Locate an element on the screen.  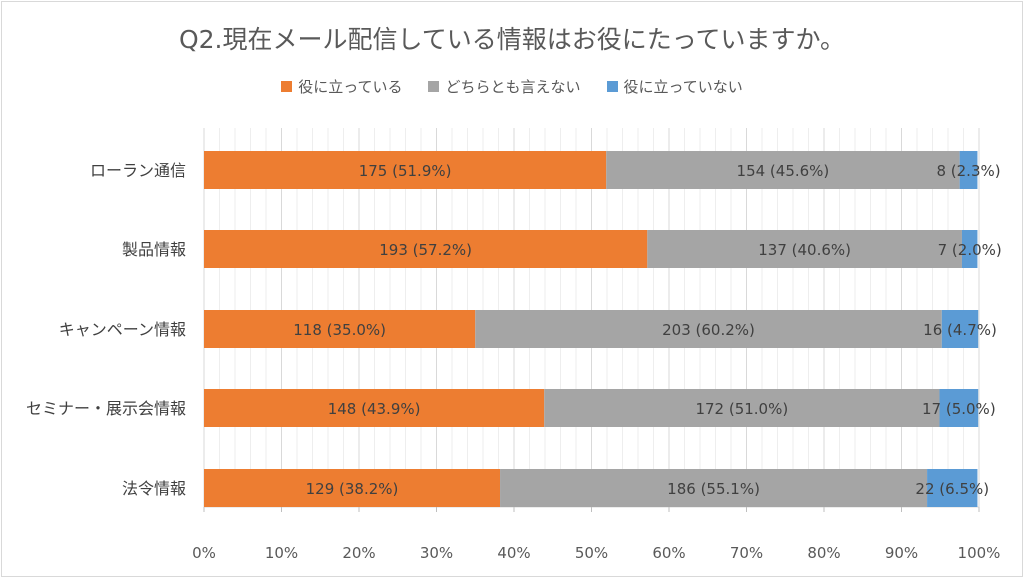
chart-title: Q2.現在メール配信している情報はお役にたっていますか。 is located at coordinates (512, 39).